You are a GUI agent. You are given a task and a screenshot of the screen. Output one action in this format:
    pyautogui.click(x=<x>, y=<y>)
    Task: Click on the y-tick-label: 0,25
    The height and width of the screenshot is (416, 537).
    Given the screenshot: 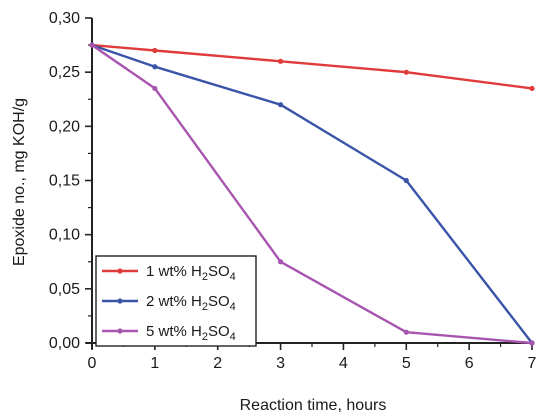 What is the action you would take?
    pyautogui.click(x=64, y=72)
    